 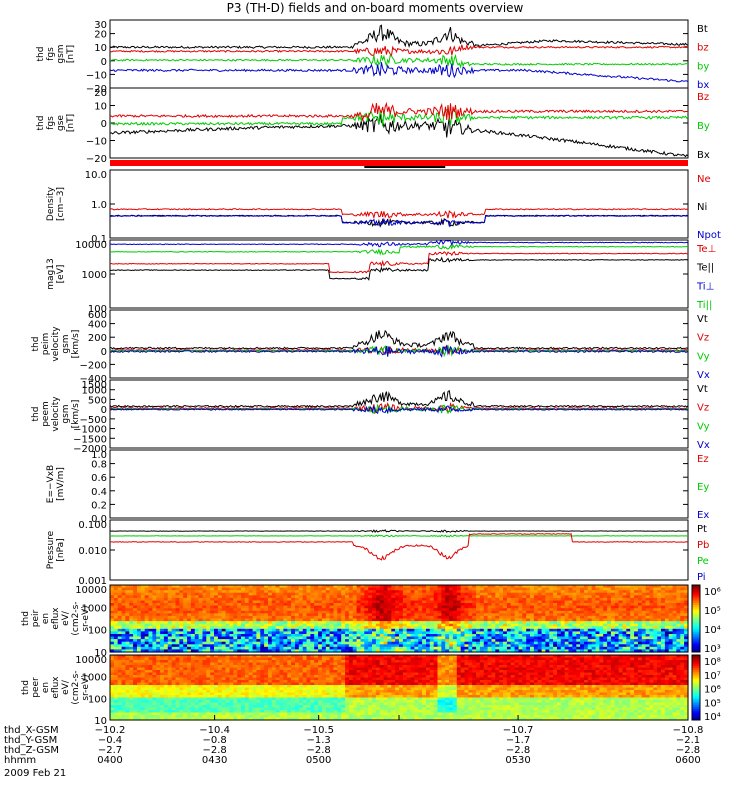 What do you see at coordinates (51, 484) in the screenshot?
I see `y-axis-label: E=−VxB` at bounding box center [51, 484].